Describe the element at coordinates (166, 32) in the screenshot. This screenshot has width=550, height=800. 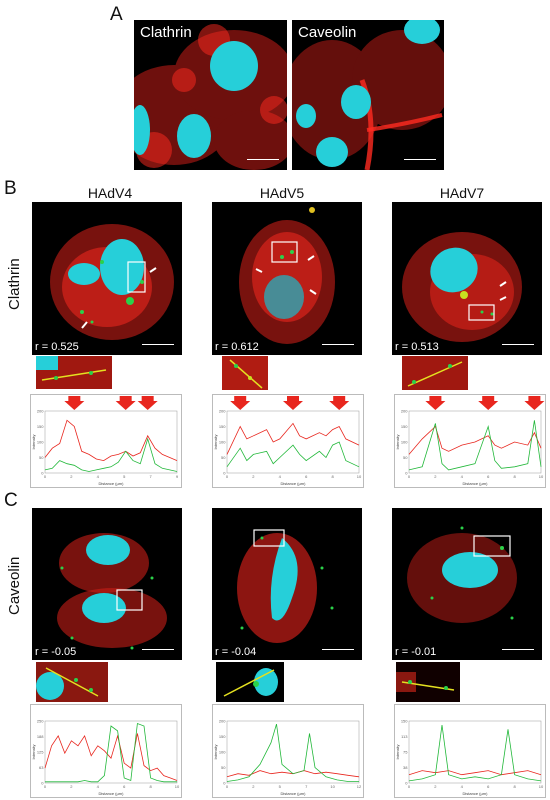
I see `clathrin-label: Clathrin` at that location.